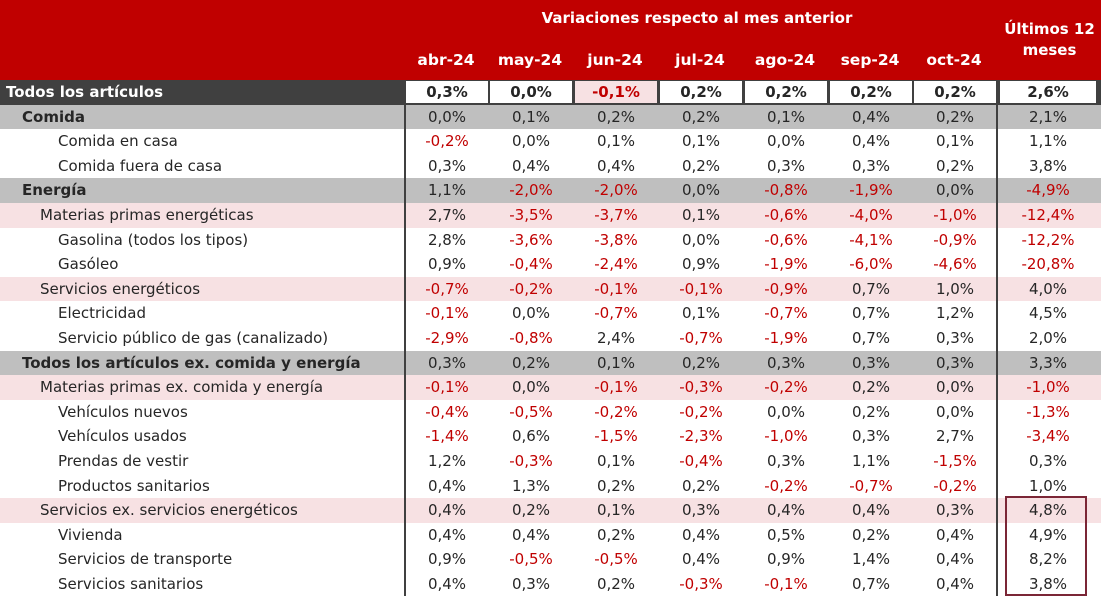  What do you see at coordinates (1048, 288) in the screenshot?
I see `last12-cell: 4,0%` at bounding box center [1048, 288].